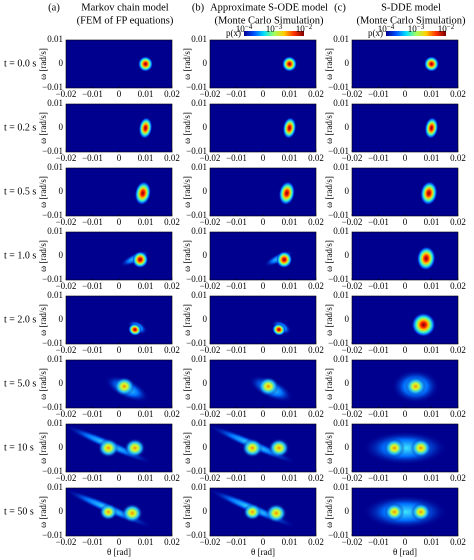  I want to click on colorbar-tick-label: 10⁻³, so click(274, 28).